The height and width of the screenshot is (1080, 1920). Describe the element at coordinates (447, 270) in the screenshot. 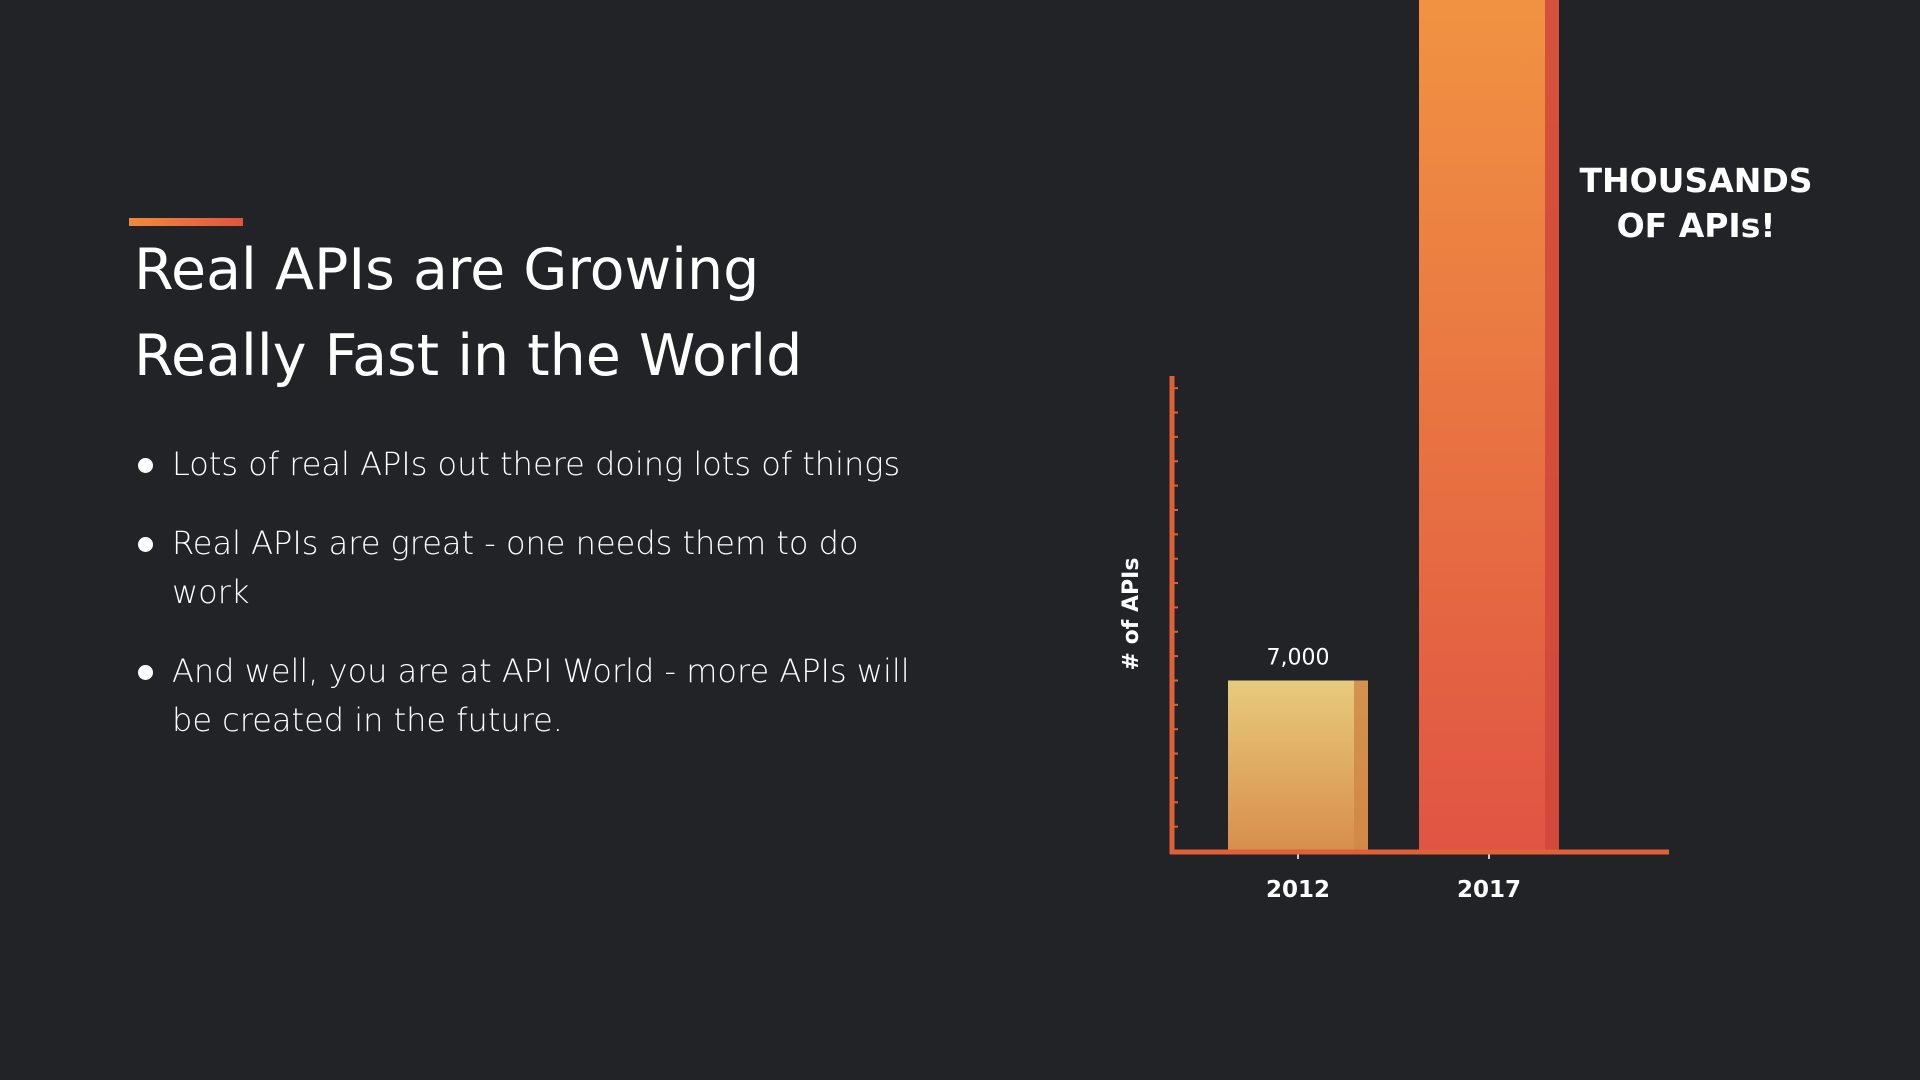

I see `title-line: Real APIs are Growing` at that location.